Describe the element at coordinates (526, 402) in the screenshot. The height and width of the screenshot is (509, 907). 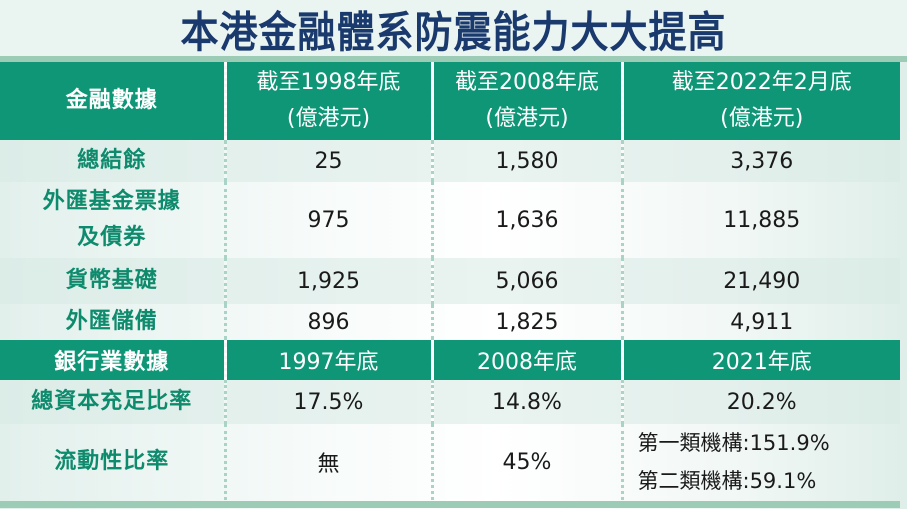
I see `cell-value: 14.8%` at that location.